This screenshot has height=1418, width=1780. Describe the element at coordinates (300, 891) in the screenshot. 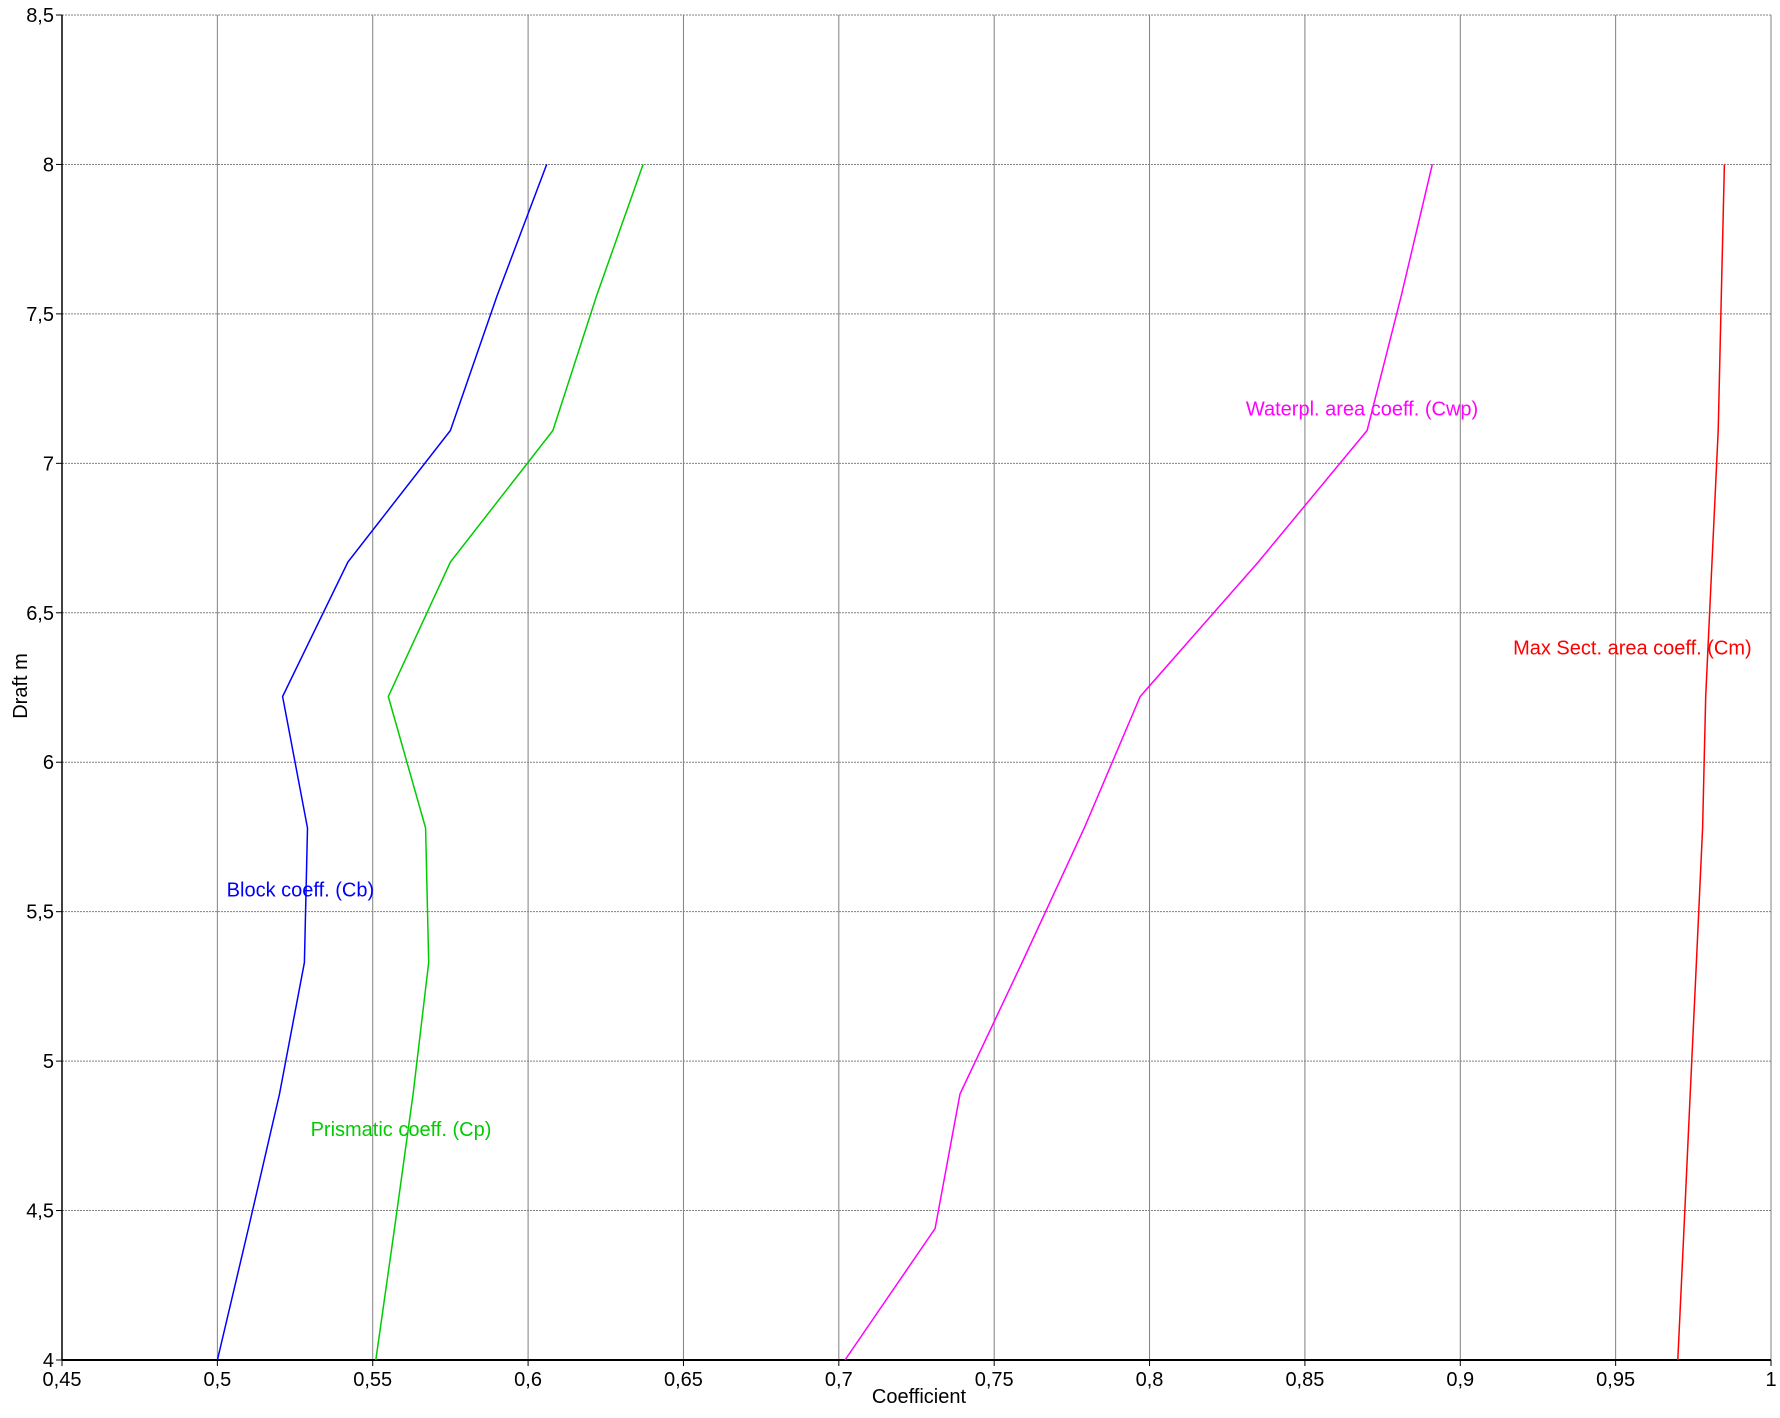

I see `series-label: Block coeff. (Cb)` at that location.